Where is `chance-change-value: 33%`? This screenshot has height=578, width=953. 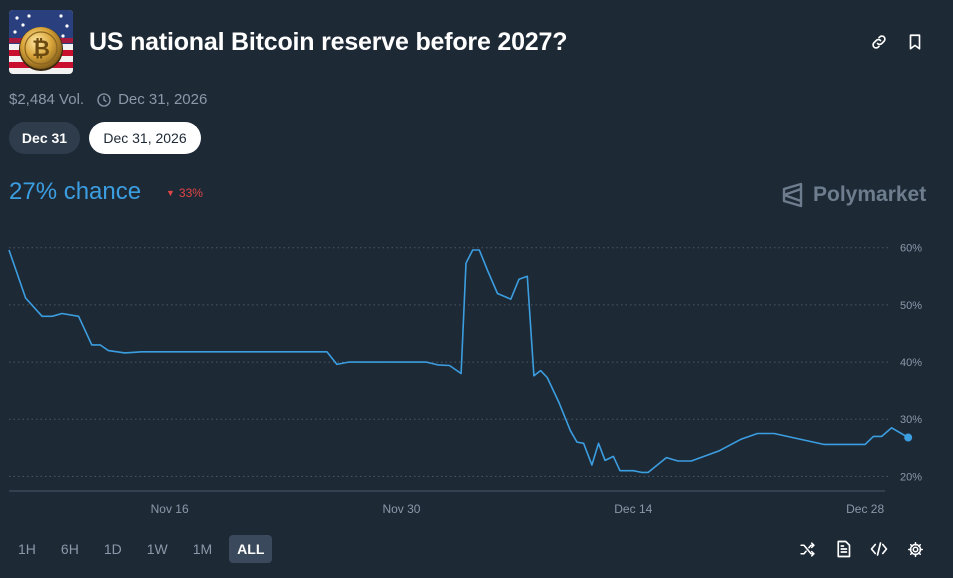
chance-change-value: 33% is located at coordinates (190, 193).